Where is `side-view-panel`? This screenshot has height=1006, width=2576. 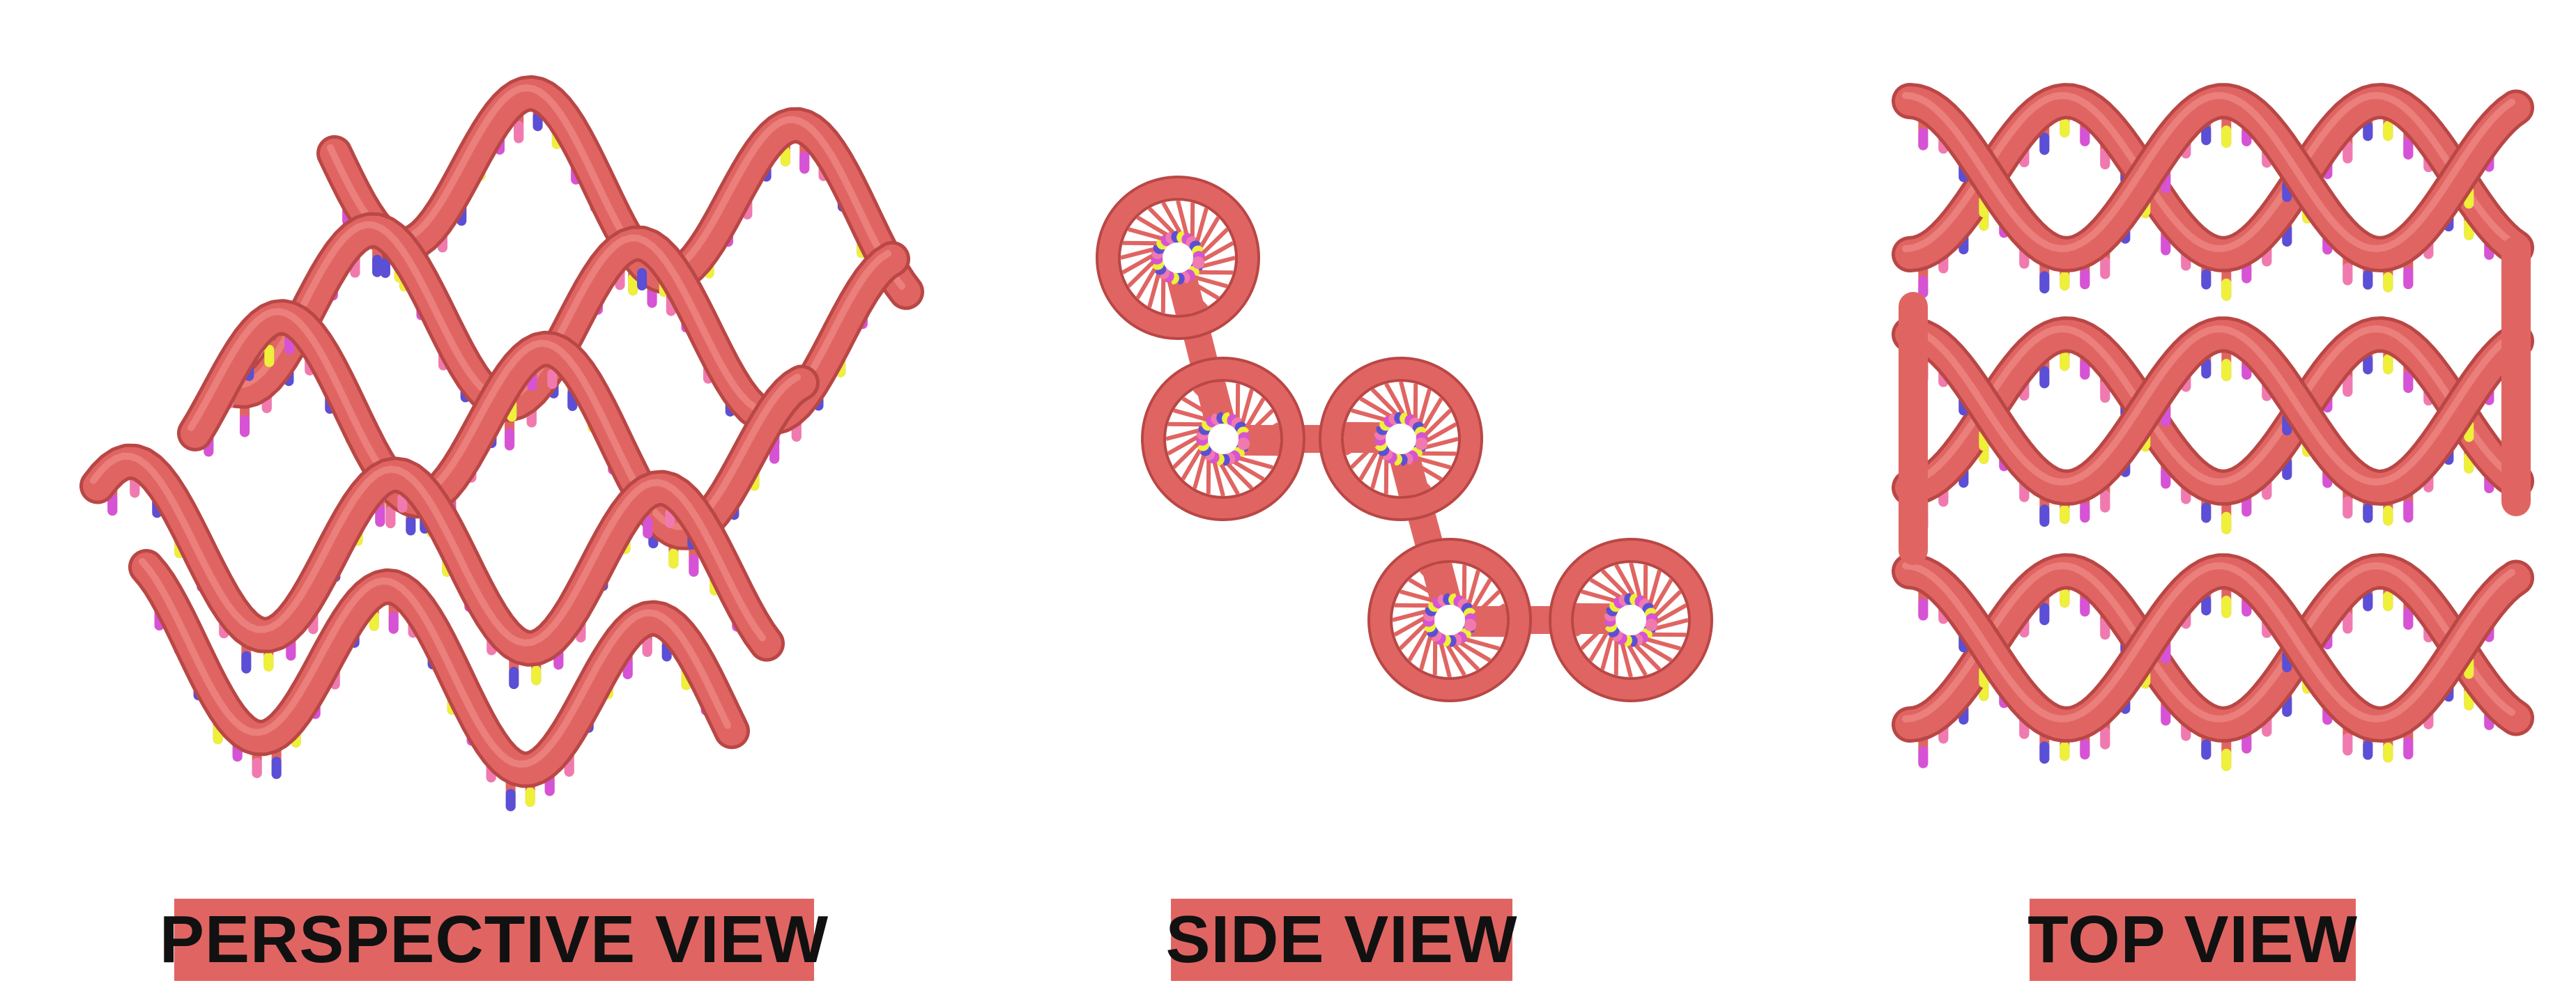
side-view-panel is located at coordinates (1404, 439).